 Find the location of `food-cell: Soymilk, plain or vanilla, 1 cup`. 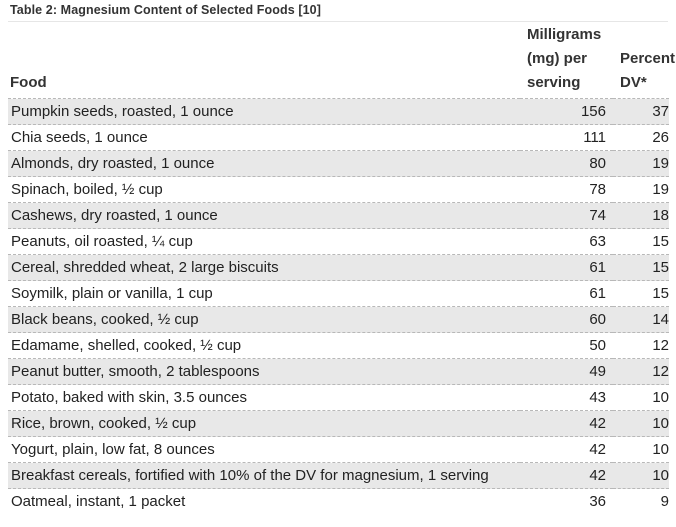

food-cell: Soymilk, plain or vanilla, 1 cup is located at coordinates (112, 293).